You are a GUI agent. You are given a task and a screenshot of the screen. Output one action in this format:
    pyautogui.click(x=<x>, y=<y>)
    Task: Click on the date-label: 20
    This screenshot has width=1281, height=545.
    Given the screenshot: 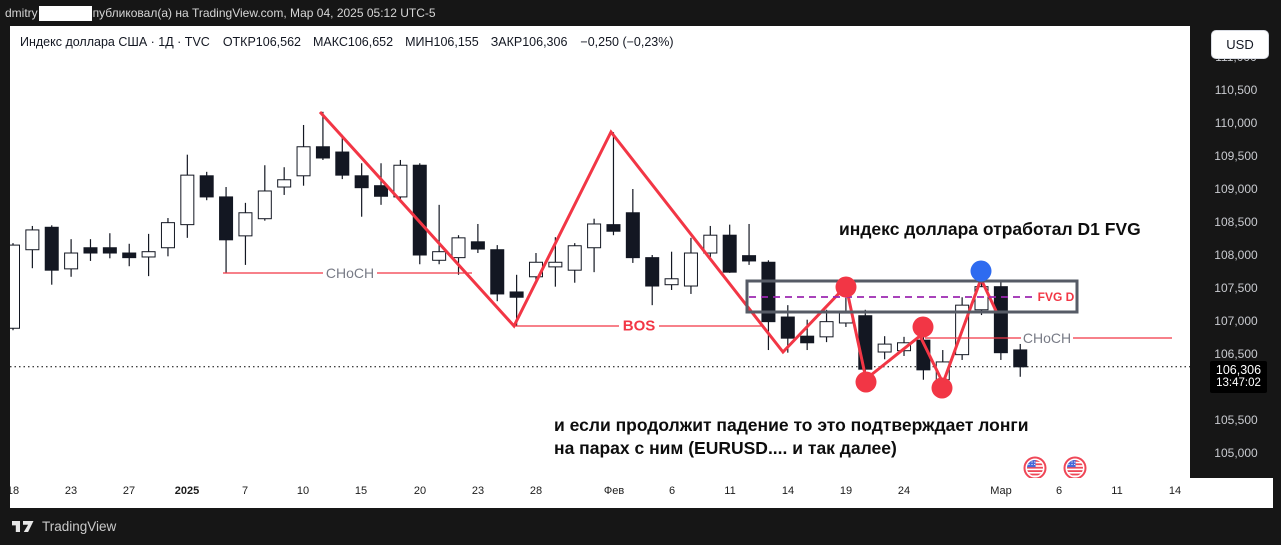 What is the action you would take?
    pyautogui.click(x=420, y=491)
    